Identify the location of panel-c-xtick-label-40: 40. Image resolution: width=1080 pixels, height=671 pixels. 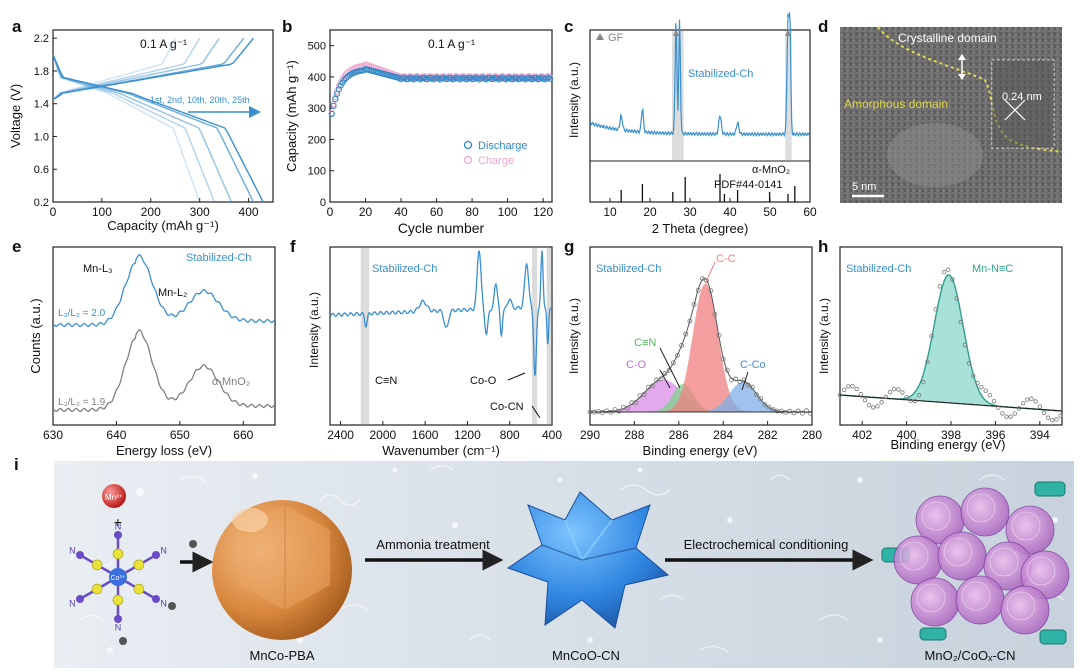
(730, 212).